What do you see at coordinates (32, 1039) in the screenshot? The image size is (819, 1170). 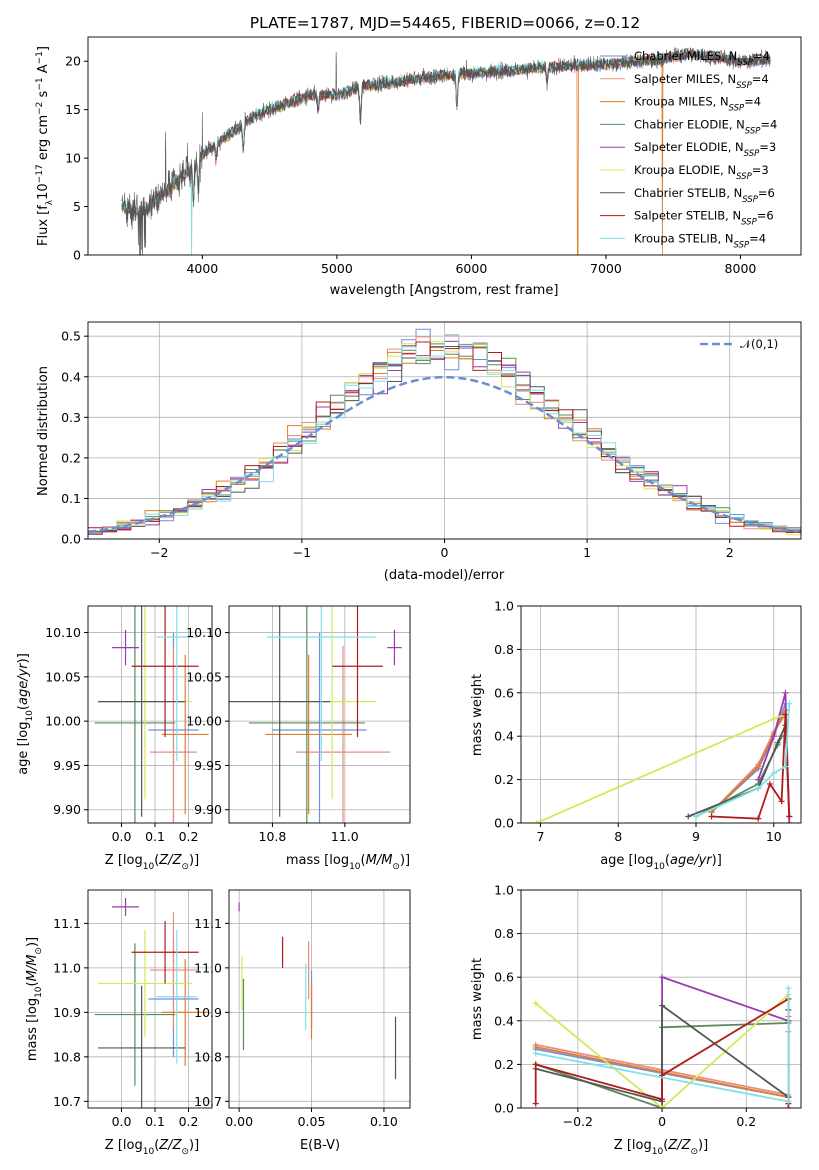 I see `label-part: mass [` at bounding box center [32, 1039].